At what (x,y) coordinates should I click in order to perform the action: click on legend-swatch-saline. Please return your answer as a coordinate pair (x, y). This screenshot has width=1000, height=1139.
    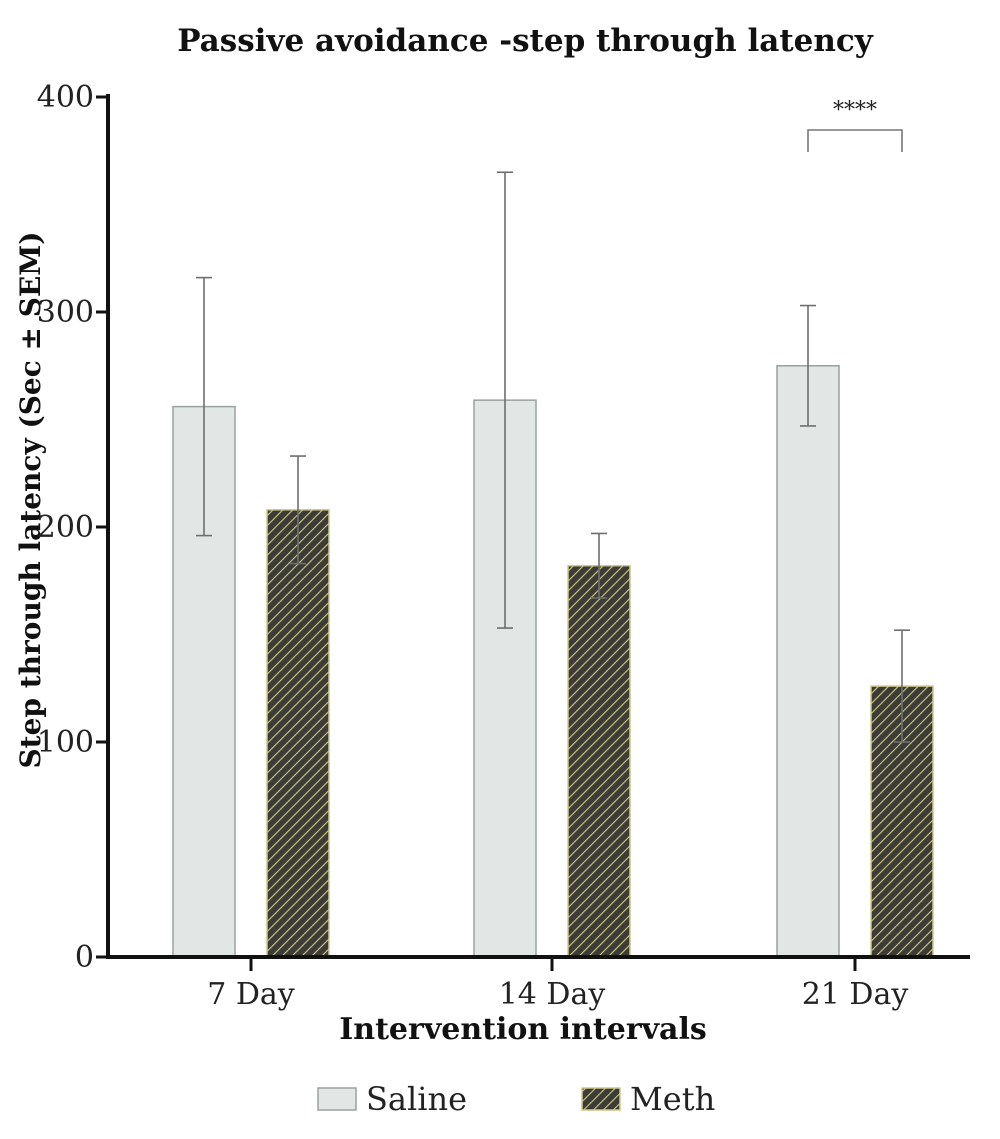
    Looking at the image, I should click on (337, 1099).